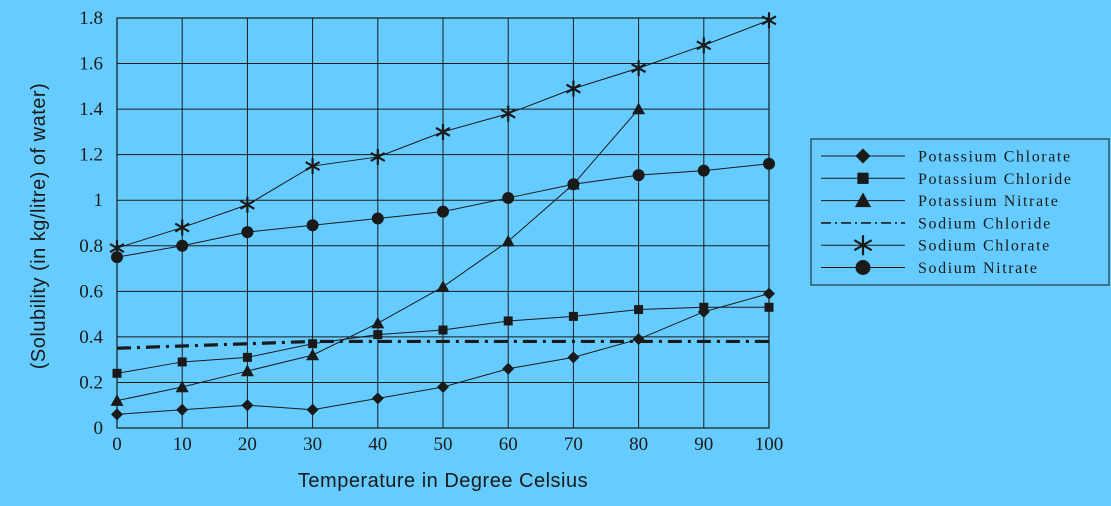 This screenshot has width=1111, height=506. I want to click on y-tick-label: 0.2, so click(91, 382).